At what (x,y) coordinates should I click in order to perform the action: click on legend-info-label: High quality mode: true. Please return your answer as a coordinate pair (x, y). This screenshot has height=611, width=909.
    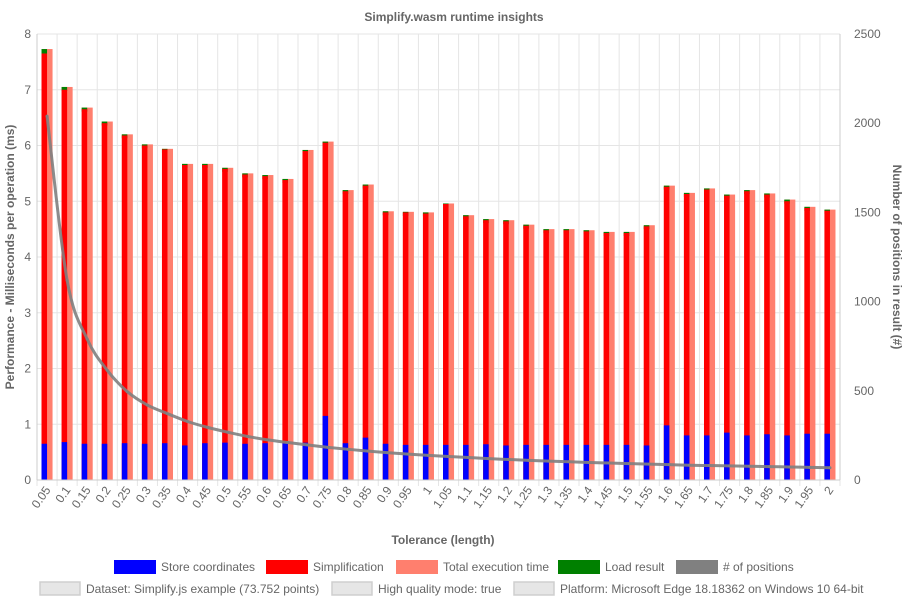
    Looking at the image, I should click on (440, 589).